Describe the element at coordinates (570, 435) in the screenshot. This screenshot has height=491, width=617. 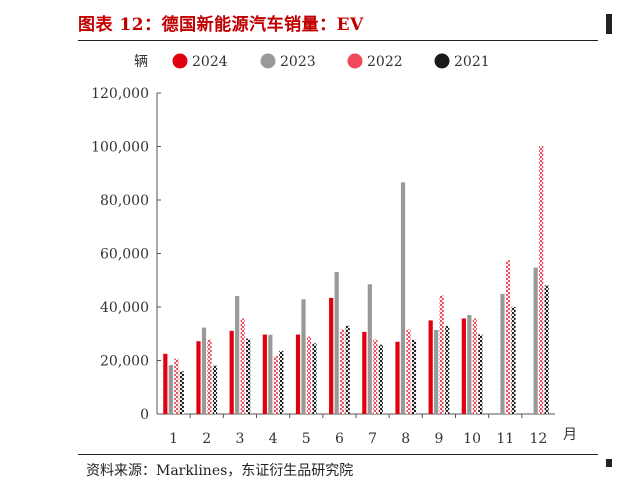
I see `x-axis-label: 月` at that location.